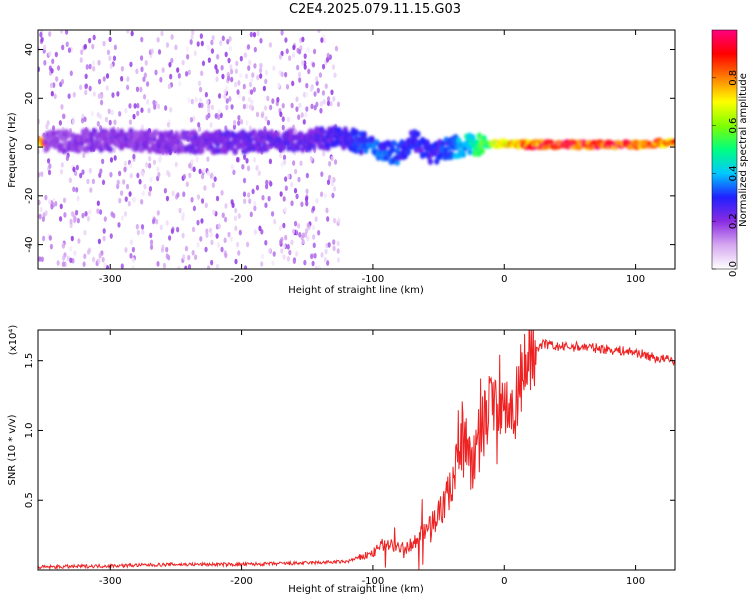  Describe the element at coordinates (635, 581) in the screenshot. I see `x-tick-label: 100` at that location.